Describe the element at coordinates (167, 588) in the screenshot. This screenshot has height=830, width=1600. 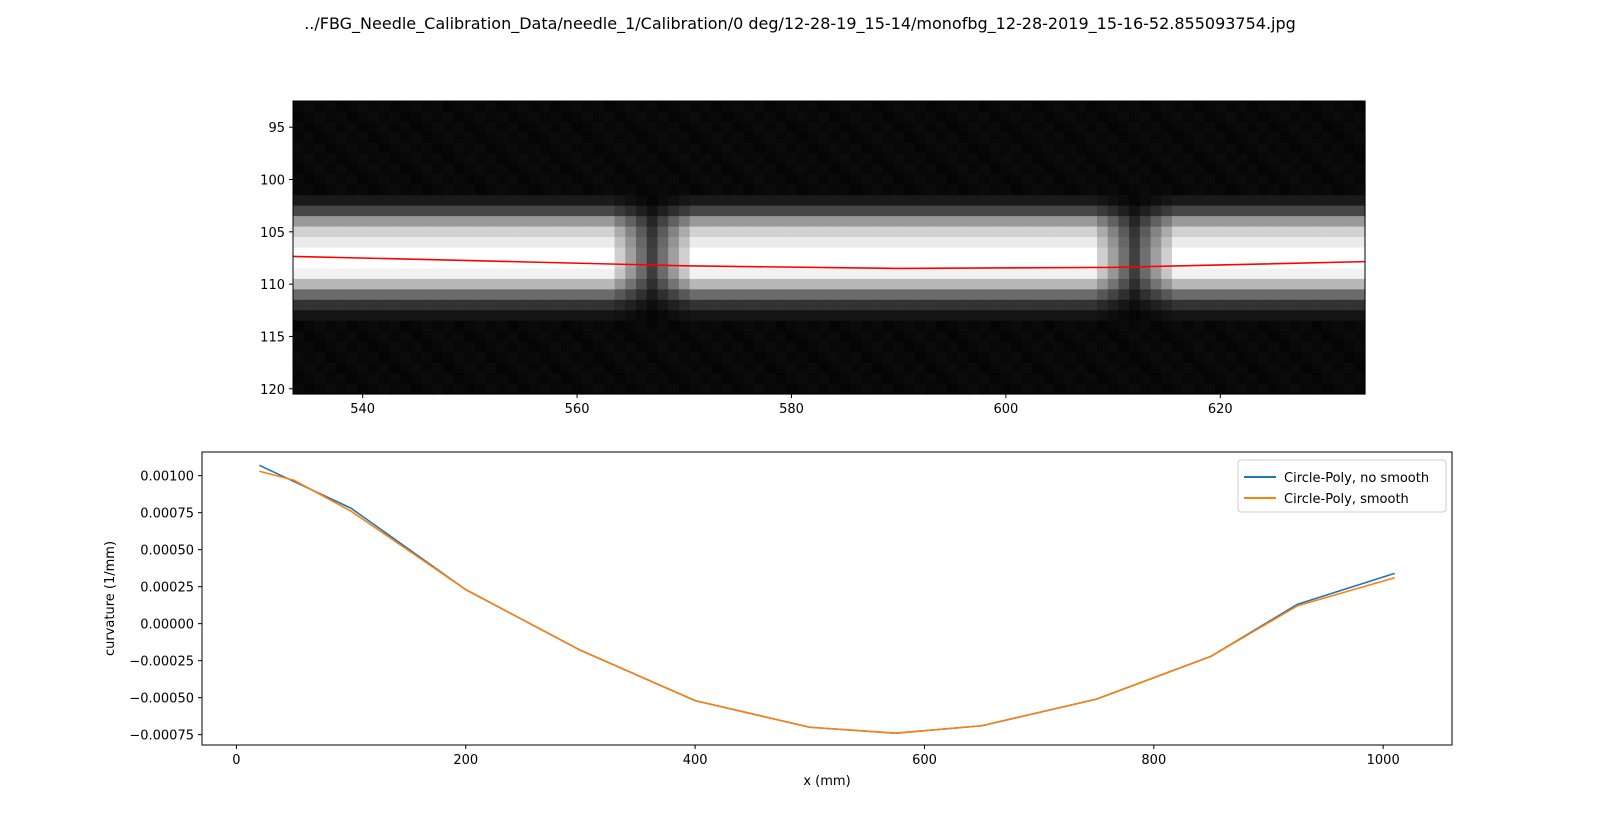
I see `curvature-y-tick-label: 0.00025` at that location.